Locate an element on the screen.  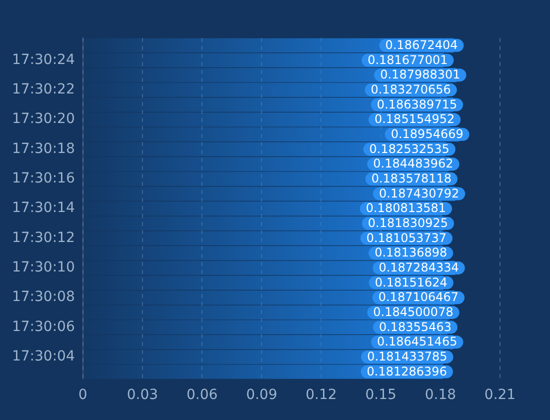
x-tick-label: 0 is located at coordinates (83, 395).